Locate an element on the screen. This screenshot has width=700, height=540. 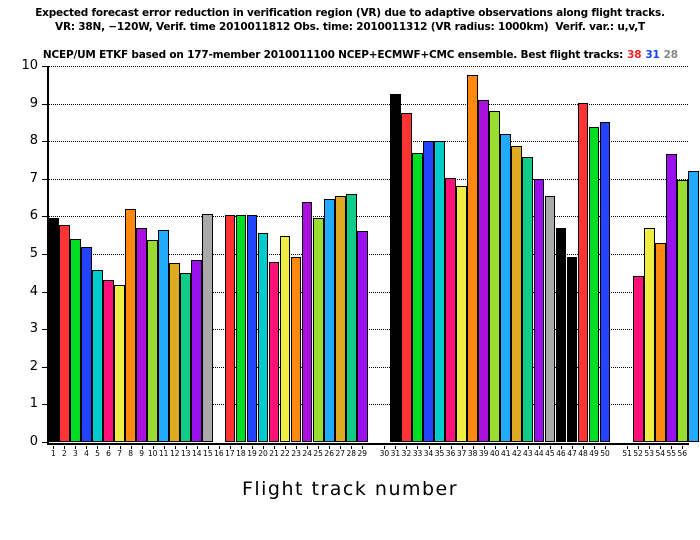
x-tick-label: 10 is located at coordinates (152, 453).